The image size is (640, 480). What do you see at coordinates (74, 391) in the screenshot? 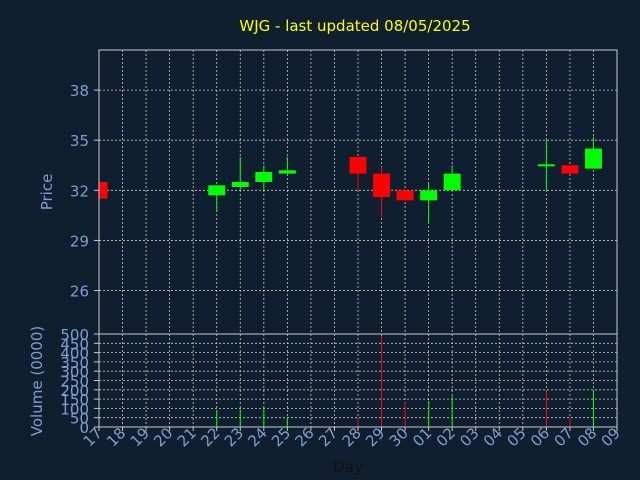
I see `volume-tick-label: 200` at bounding box center [74, 391].